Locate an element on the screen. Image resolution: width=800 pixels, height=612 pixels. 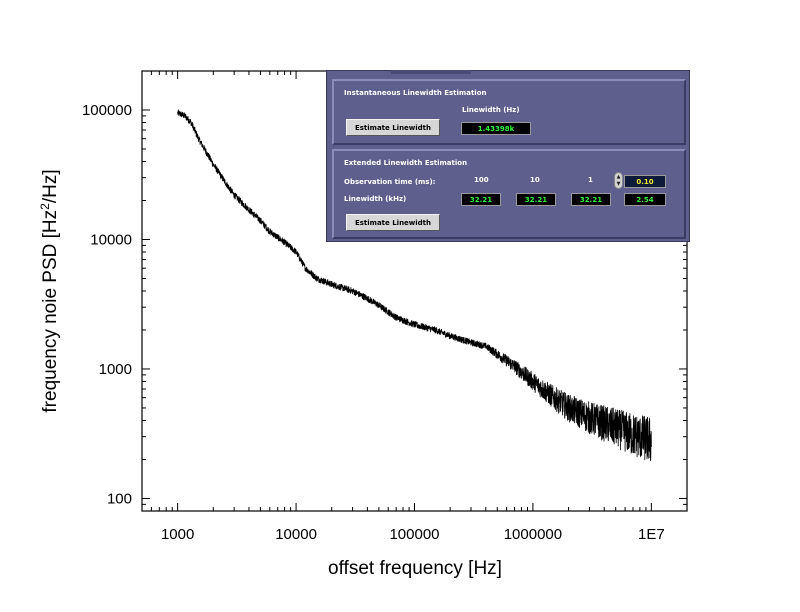
obs-time-spinner: ▲ ▼ is located at coordinates (618, 180).